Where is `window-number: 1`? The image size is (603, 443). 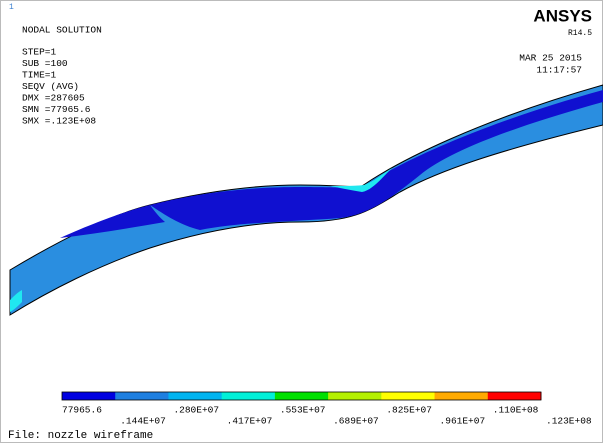
window-number: 1 is located at coordinates (11, 7).